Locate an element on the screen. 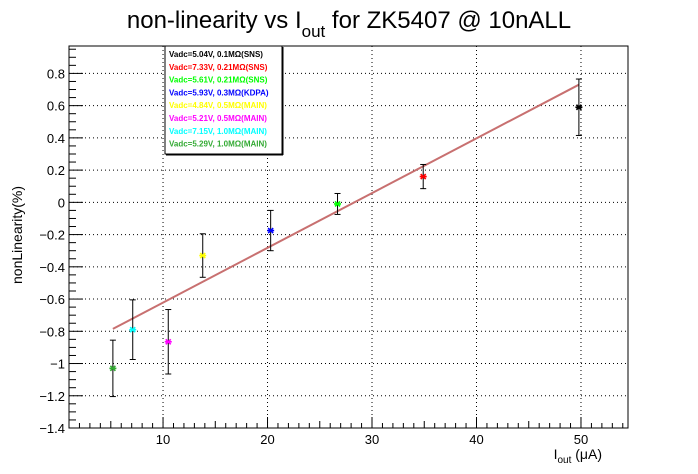 This screenshot has width=698, height=474. xlabel-main: I is located at coordinates (556, 454).